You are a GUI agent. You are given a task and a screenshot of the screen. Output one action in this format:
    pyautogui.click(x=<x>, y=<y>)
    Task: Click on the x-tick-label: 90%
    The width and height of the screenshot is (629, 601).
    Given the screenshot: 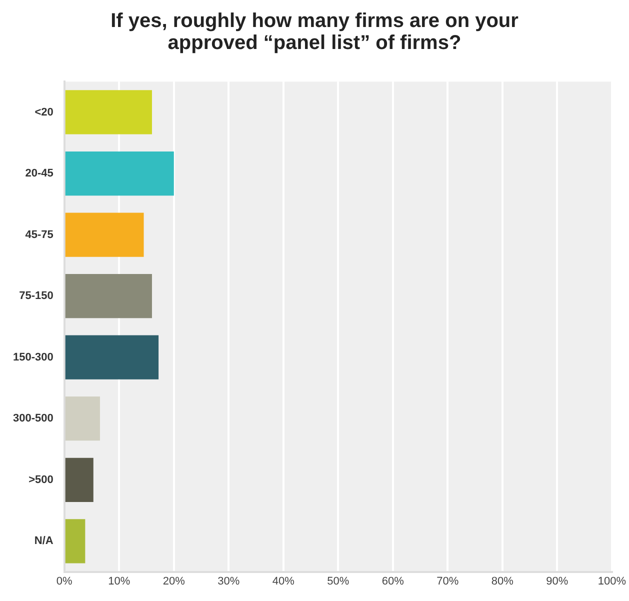 What is the action you would take?
    pyautogui.click(x=557, y=581)
    